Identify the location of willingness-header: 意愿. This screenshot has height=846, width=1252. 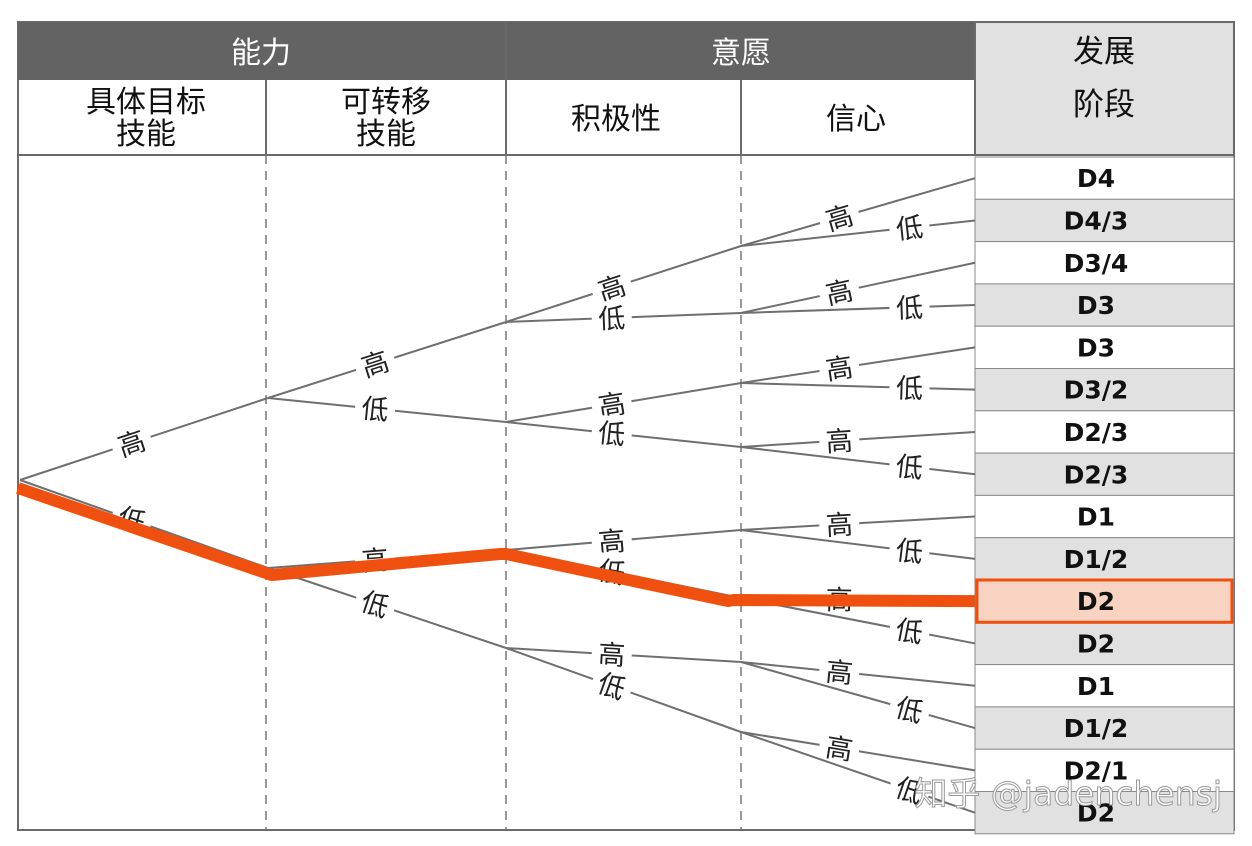
(741, 53).